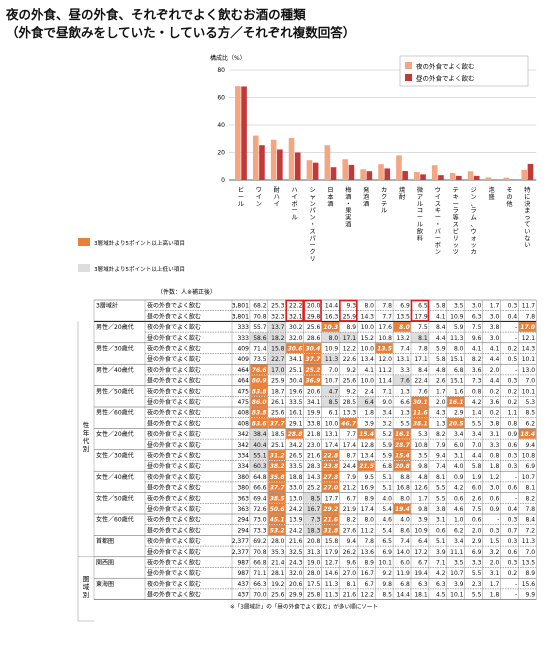 Image resolution: width=558 pixels, height=660 pixels. Describe the element at coordinates (278, 552) in the screenshot. I see `cell-value: 35.3` at that location.